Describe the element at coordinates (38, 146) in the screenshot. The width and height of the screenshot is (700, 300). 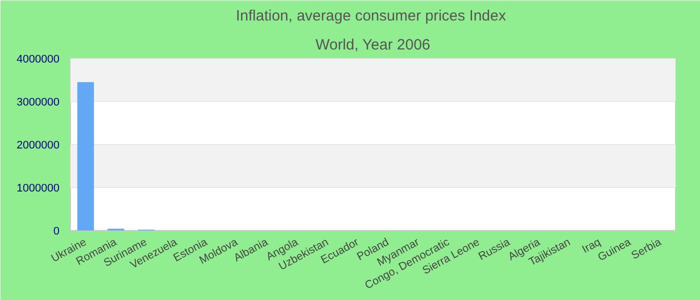
I see `y-tick-label: 2000000` at that location.